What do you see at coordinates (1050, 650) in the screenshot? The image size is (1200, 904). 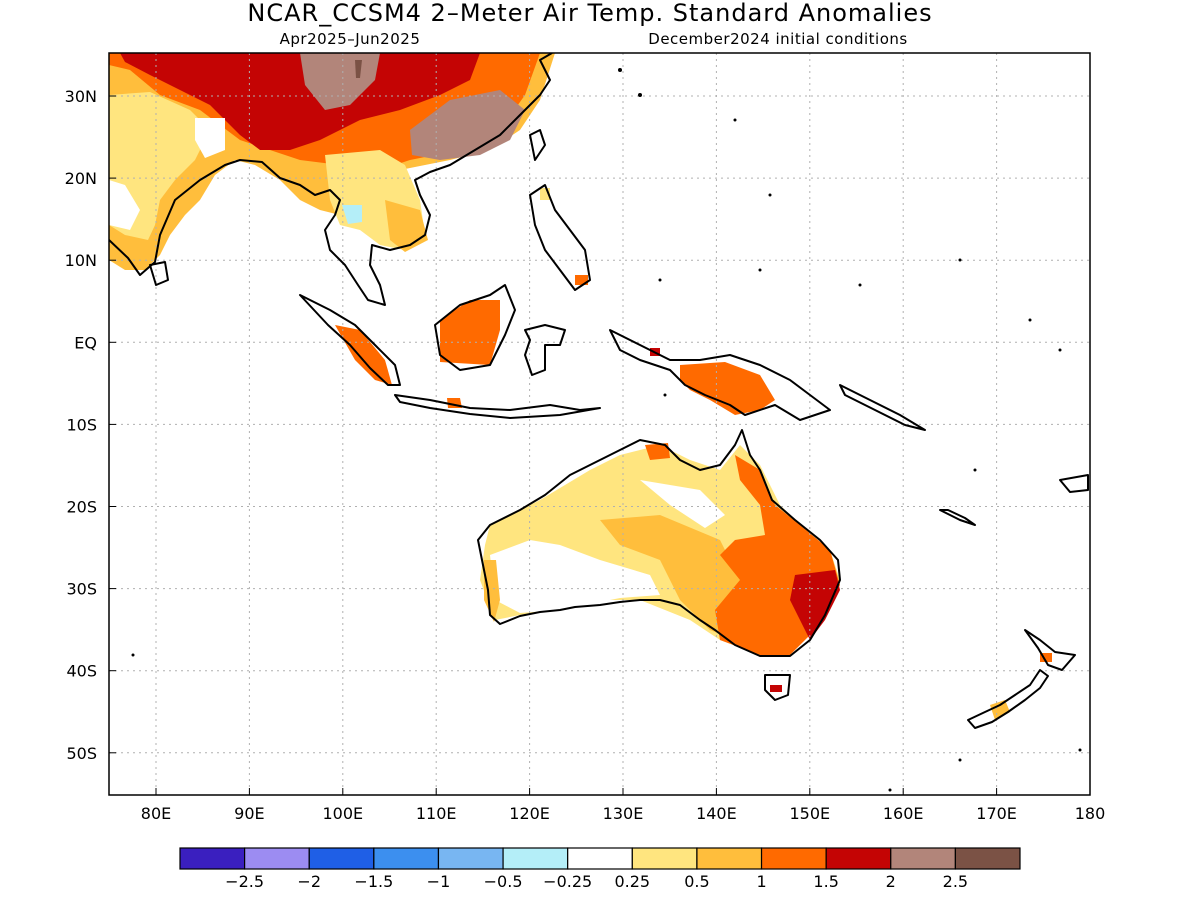 I see `coast-nz-north` at bounding box center [1050, 650].